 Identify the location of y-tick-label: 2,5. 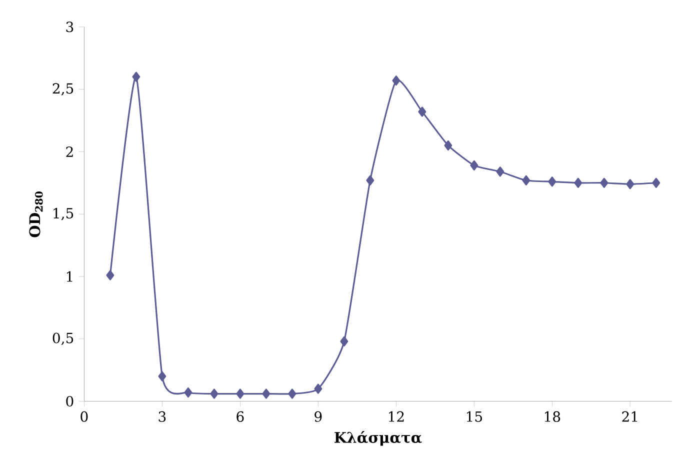
(63, 89).